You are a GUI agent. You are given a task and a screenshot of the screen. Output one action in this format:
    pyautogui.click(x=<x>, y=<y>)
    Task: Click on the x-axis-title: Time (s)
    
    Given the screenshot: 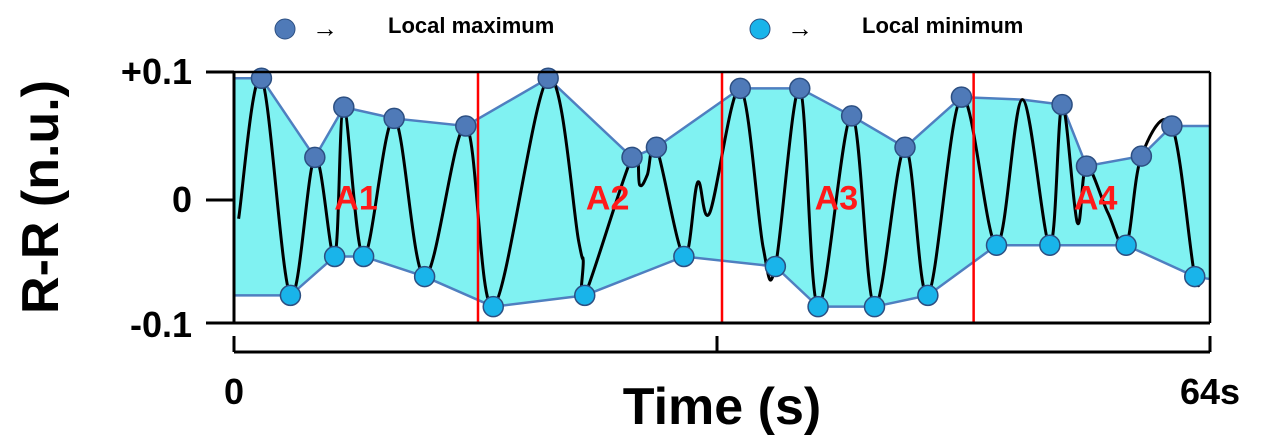 What is the action you would take?
    pyautogui.click(x=722, y=407)
    